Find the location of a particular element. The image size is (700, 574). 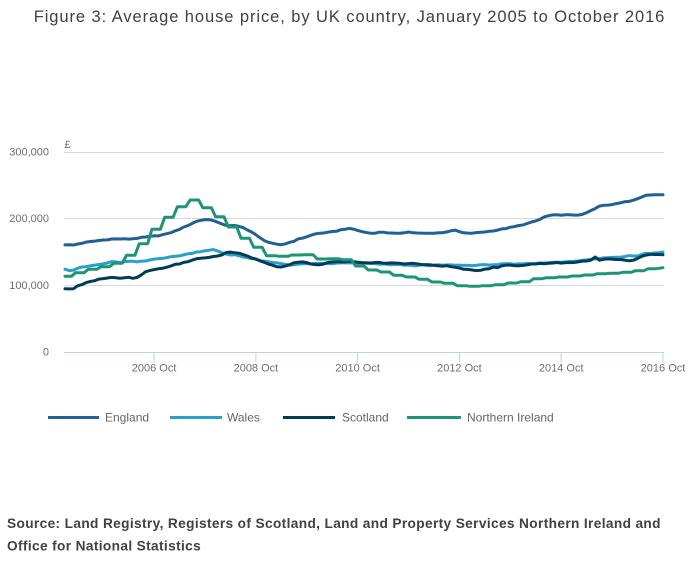

svg-text: 300,000 is located at coordinates (29, 153).